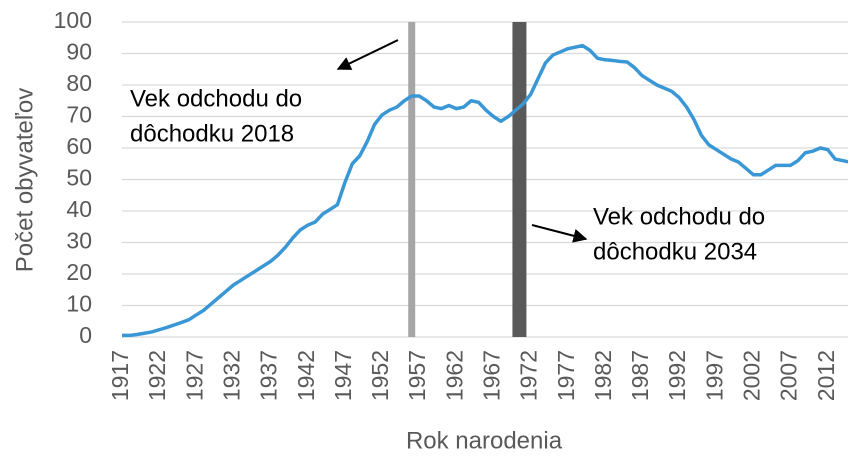  What do you see at coordinates (24, 180) in the screenshot?
I see `y-axis-title: Počet obyvateľov` at bounding box center [24, 180].